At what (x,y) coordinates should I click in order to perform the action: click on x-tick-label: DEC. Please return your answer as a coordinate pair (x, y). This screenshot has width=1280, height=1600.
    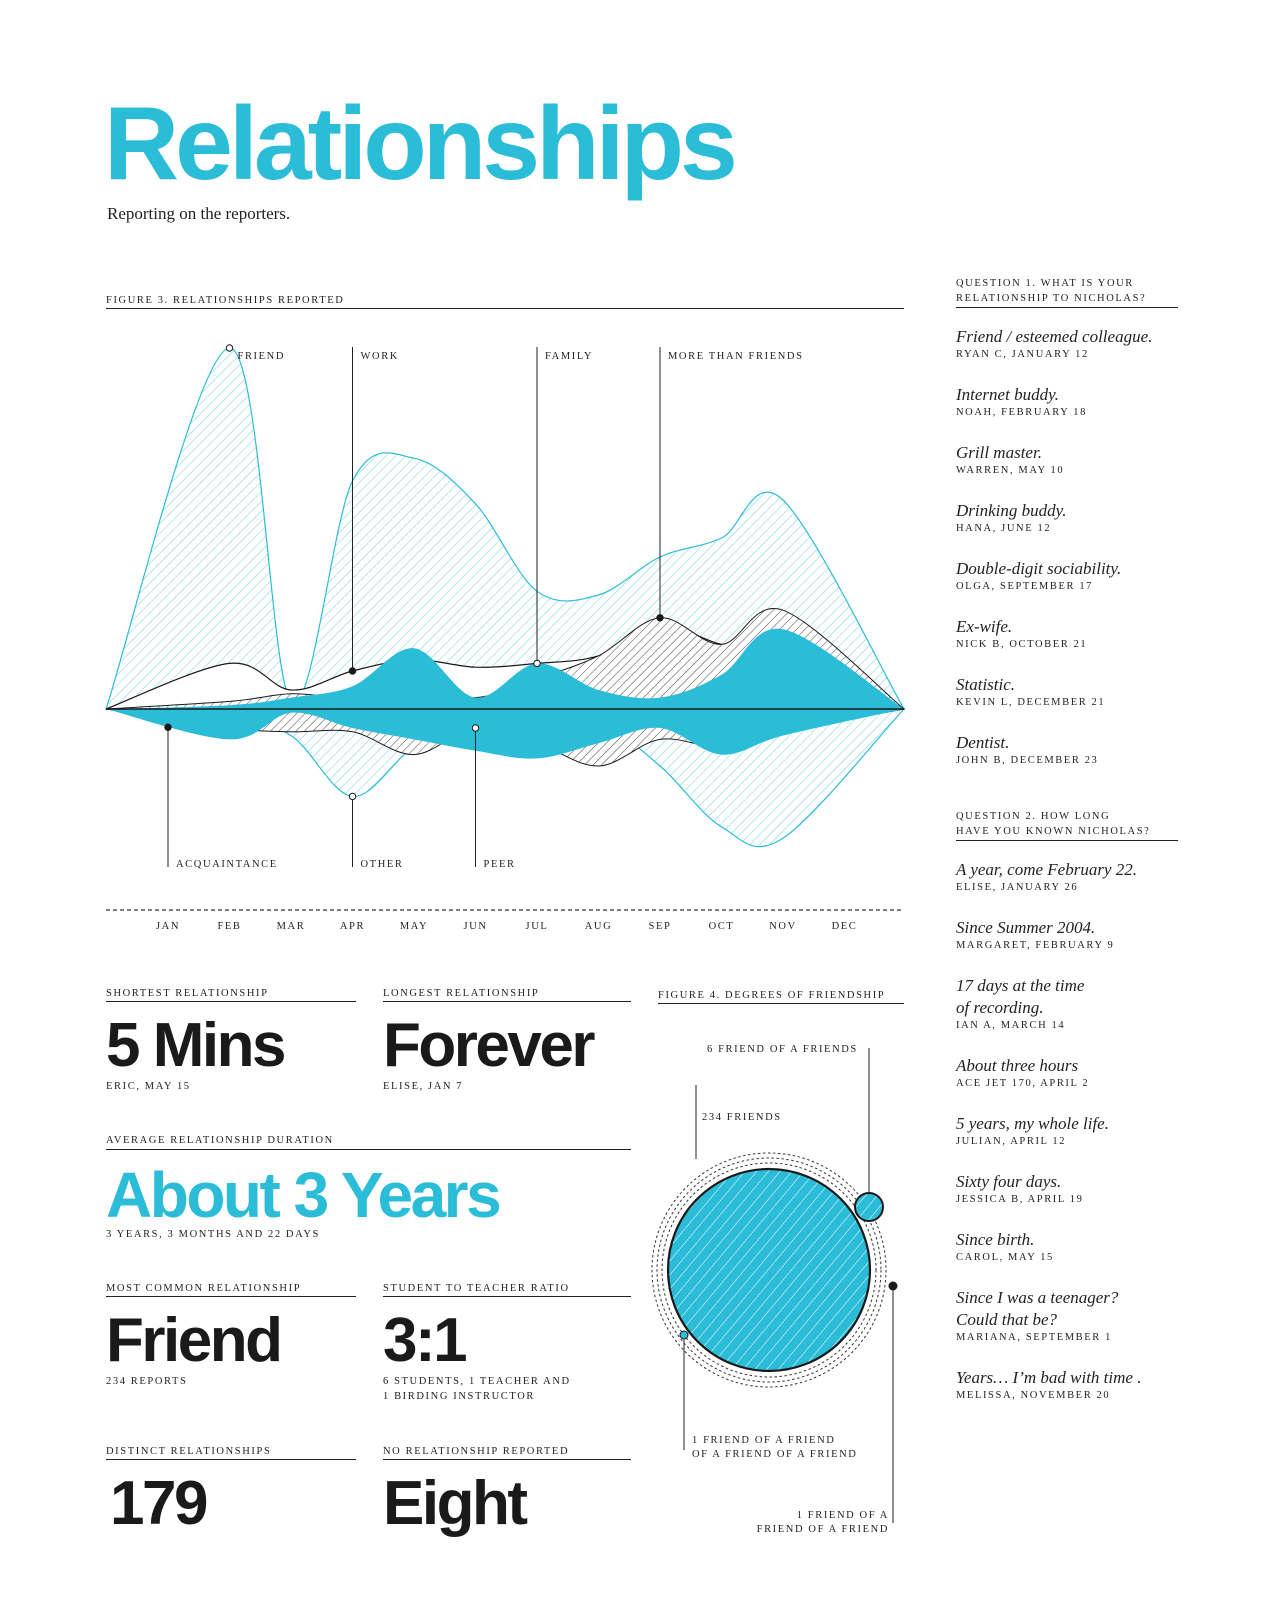
    Looking at the image, I should click on (845, 926).